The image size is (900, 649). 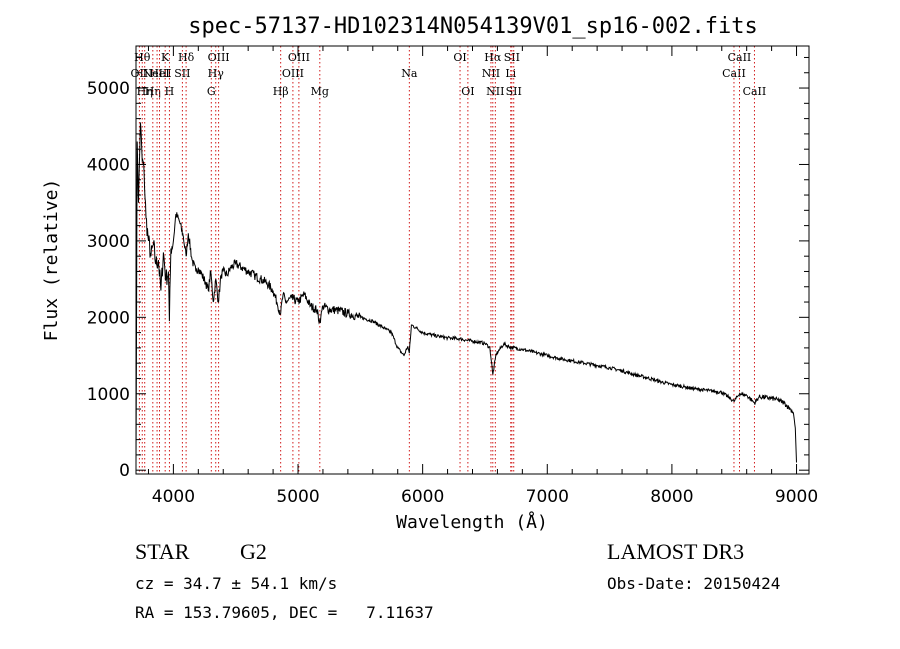 I want to click on line-marker-label-18: OI, so click(x=459, y=57).